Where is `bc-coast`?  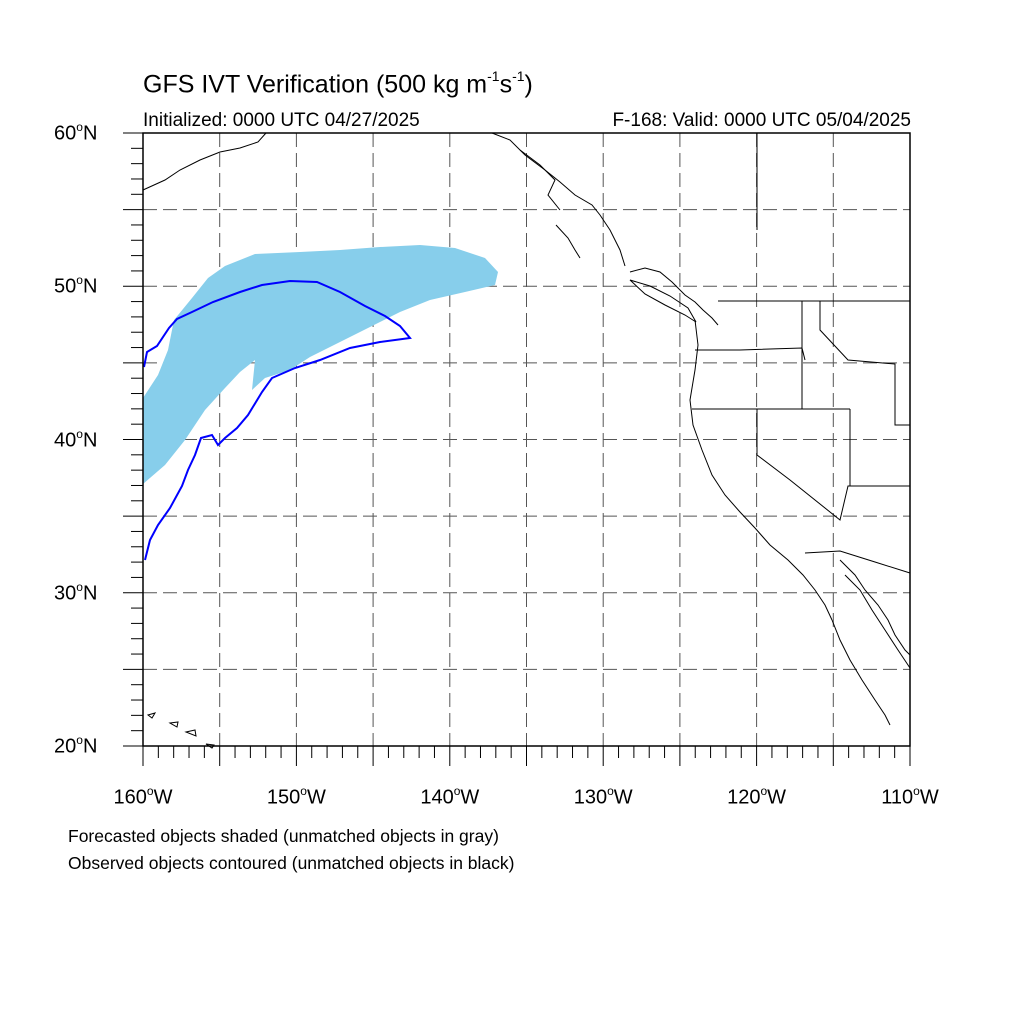 bc-coast is located at coordinates (674, 296).